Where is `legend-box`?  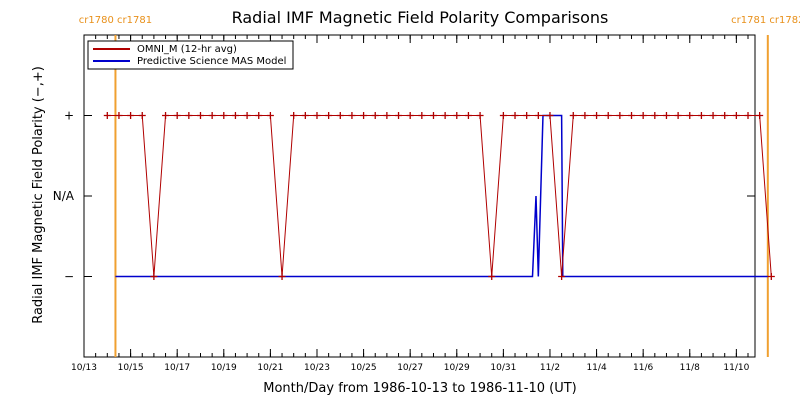
legend-box is located at coordinates (190, 55).